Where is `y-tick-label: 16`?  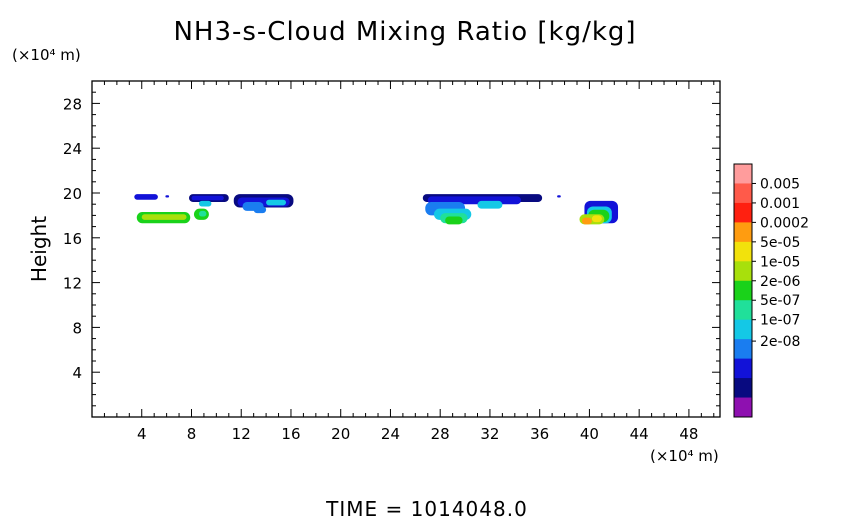
y-tick-label: 16 is located at coordinates (72, 239).